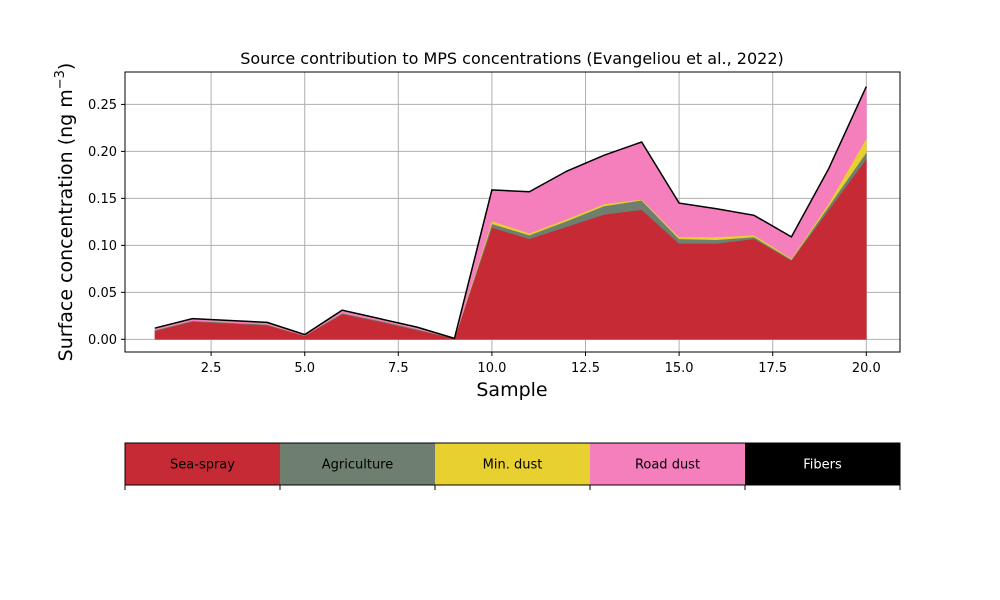 This screenshot has height=600, width=1000. Describe the element at coordinates (106, 223) in the screenshot. I see `y-axis: 0.00 0.05 0.10 0.15 0.20 0.25` at that location.